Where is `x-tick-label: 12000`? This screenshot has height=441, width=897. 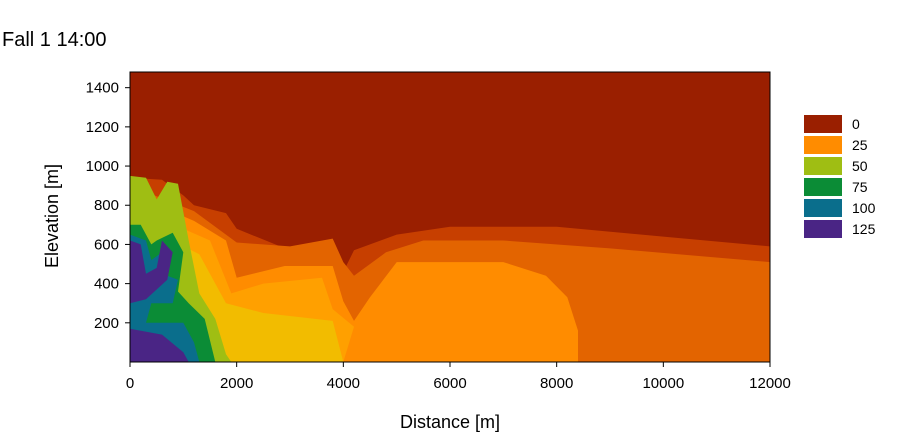 x-tick-label: 12000 is located at coordinates (770, 383).